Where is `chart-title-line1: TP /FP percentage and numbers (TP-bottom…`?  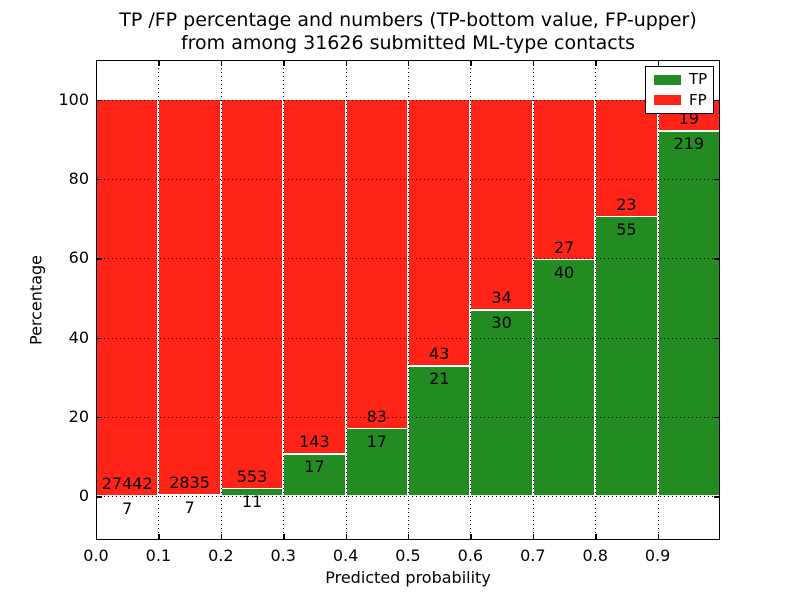 chart-title-line1: TP /FP percentage and numbers (TP-bottom… is located at coordinates (408, 20).